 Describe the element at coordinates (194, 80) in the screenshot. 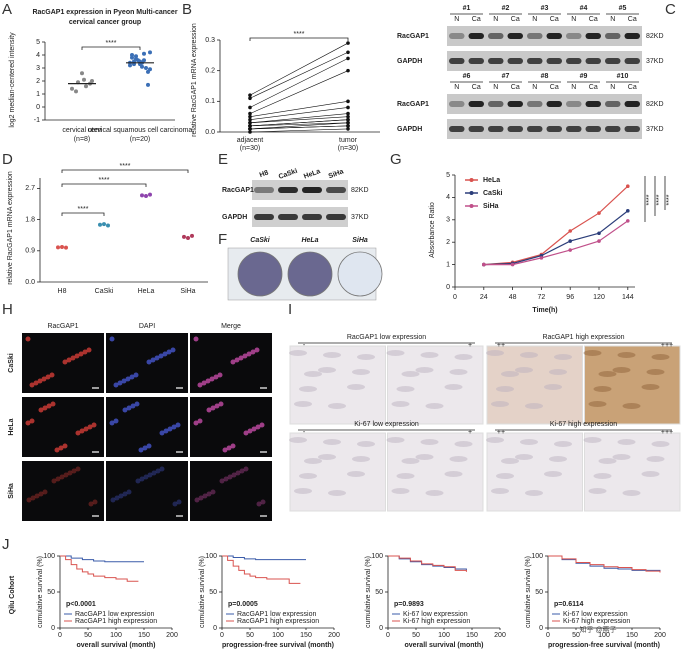

I see `y-axis-label: relative RacGAP1 mRNA expression` at that location.